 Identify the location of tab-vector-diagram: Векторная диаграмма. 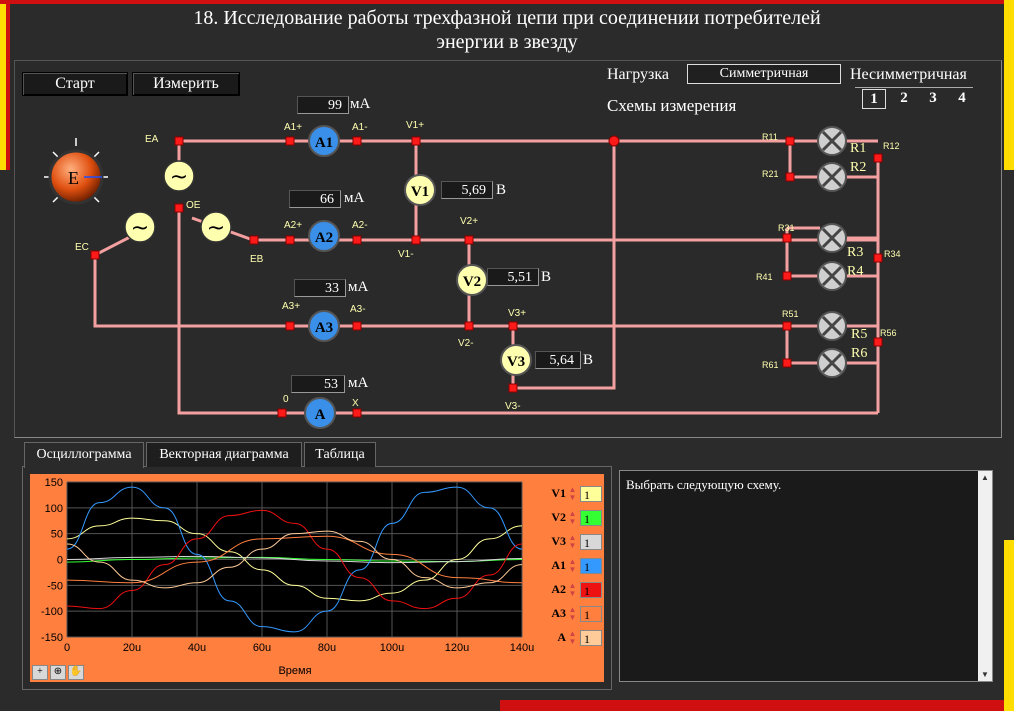
(224, 454).